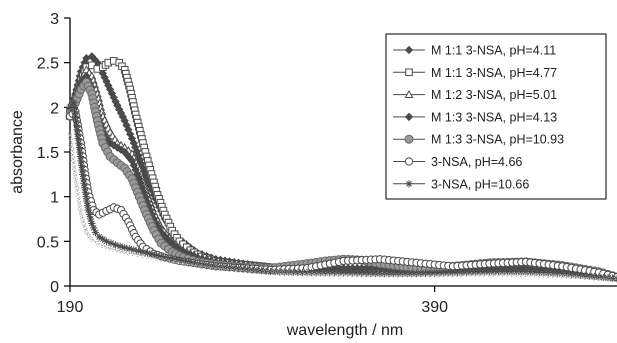  Describe the element at coordinates (457, 162) in the screenshot. I see `legend-item: 3-NSA, pH=4.66` at that location.